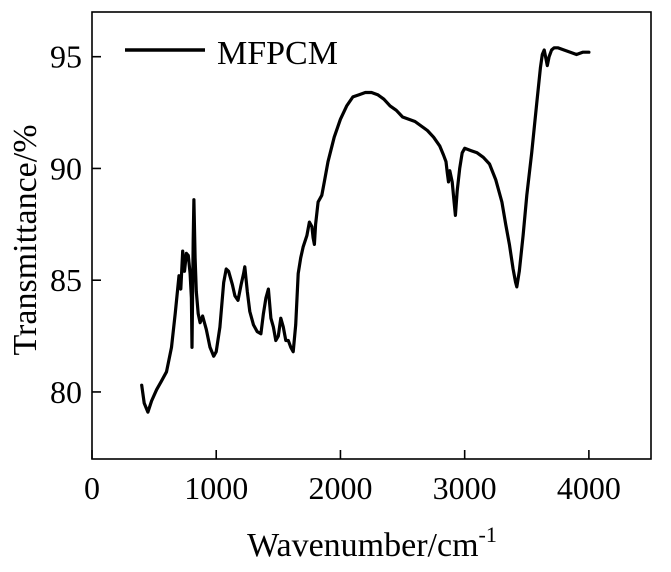  I want to click on x-axis-label: Wavenumber/cm-1, so click(372, 543).